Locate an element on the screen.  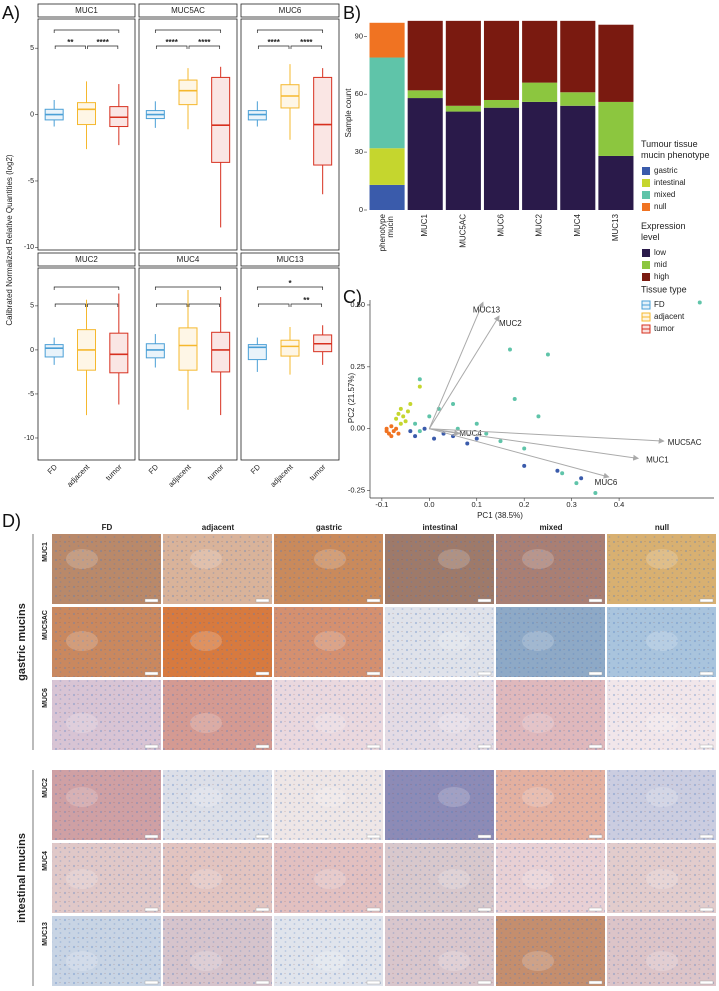
loading-arrow is located at coordinates (534, 444).